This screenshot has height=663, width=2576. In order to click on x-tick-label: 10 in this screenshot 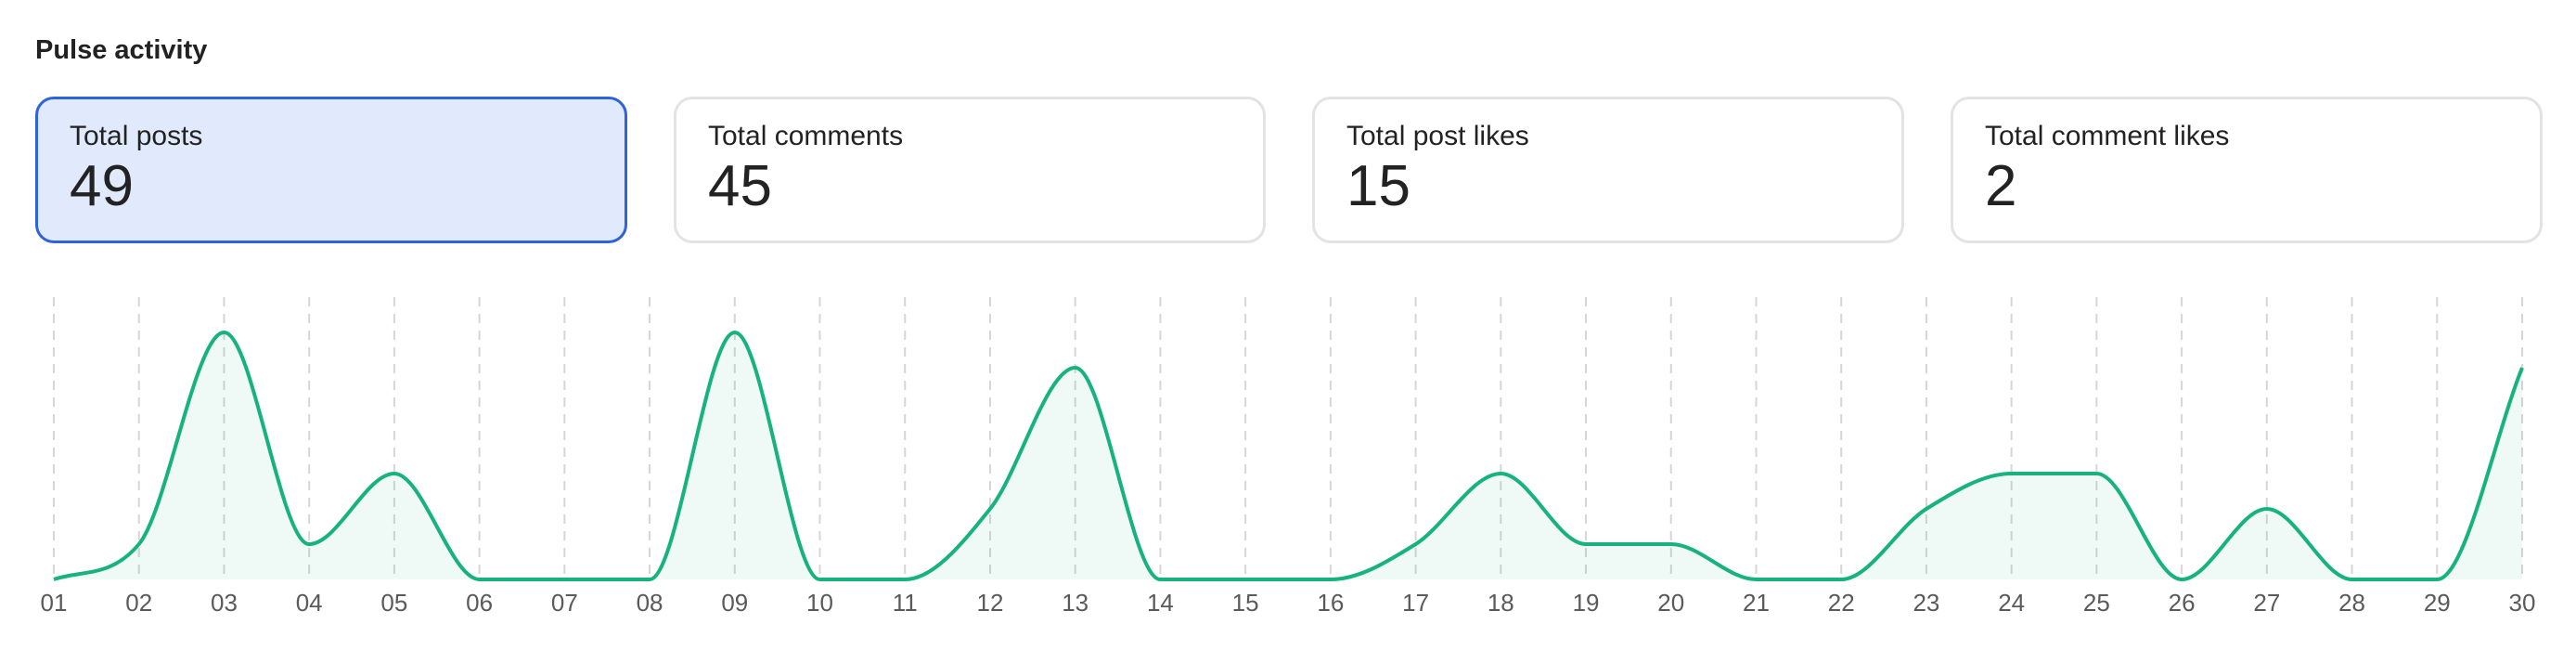, I will do `click(819, 603)`.